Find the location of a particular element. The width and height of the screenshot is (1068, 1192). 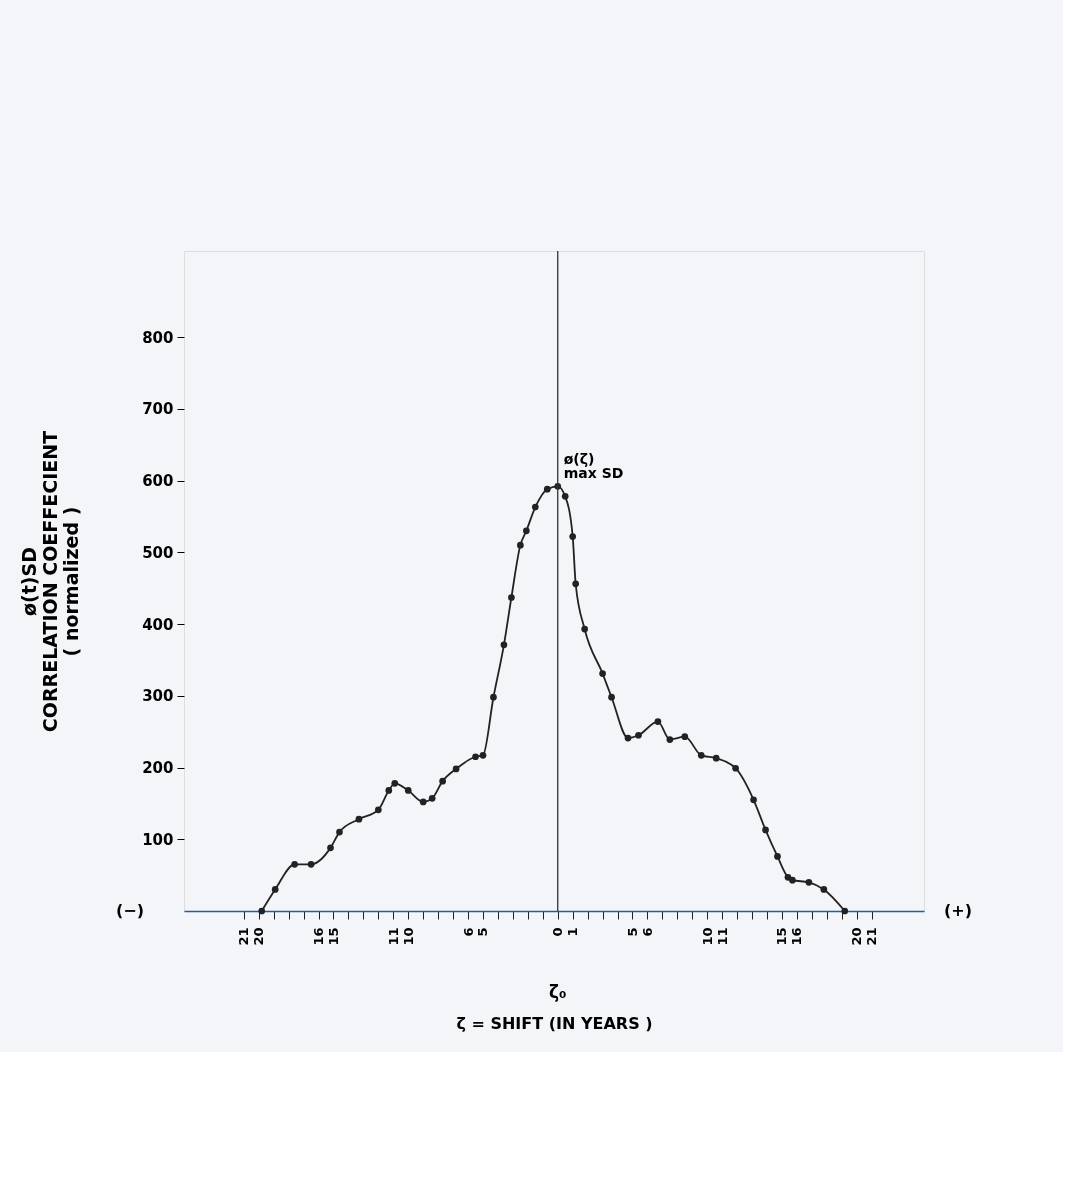

y-tick-label: 500 is located at coordinates (158, 552).